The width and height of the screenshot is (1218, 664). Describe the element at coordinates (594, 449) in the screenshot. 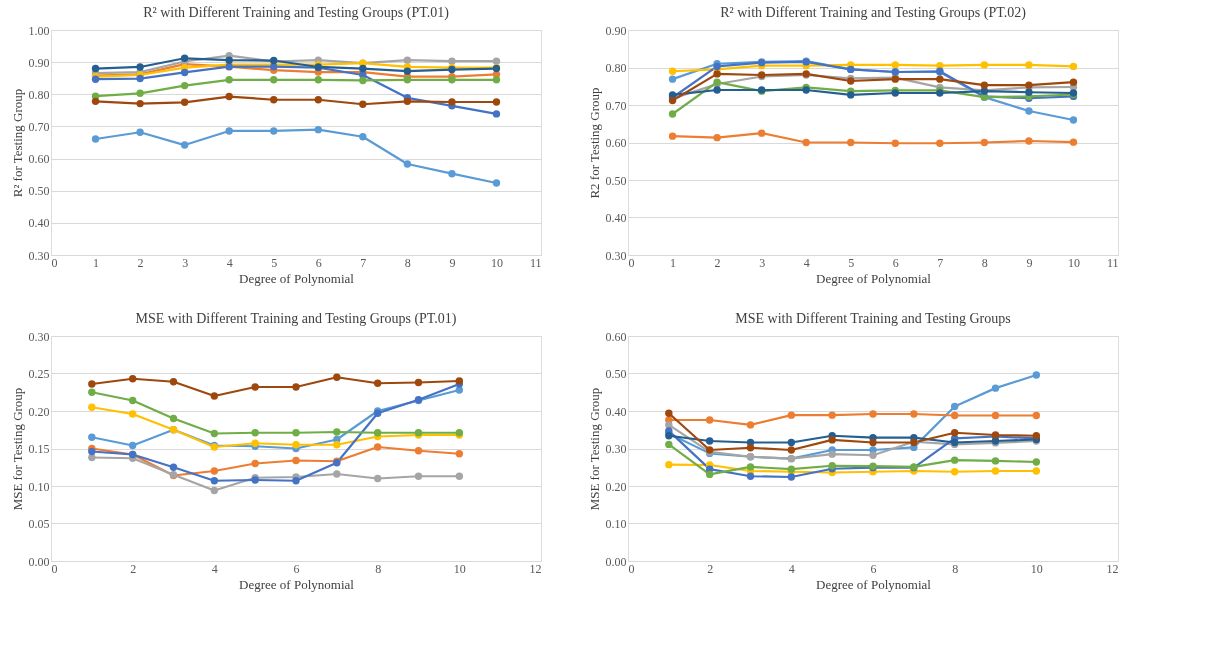

I see `y-axis-title: MSE for Testing Group` at that location.